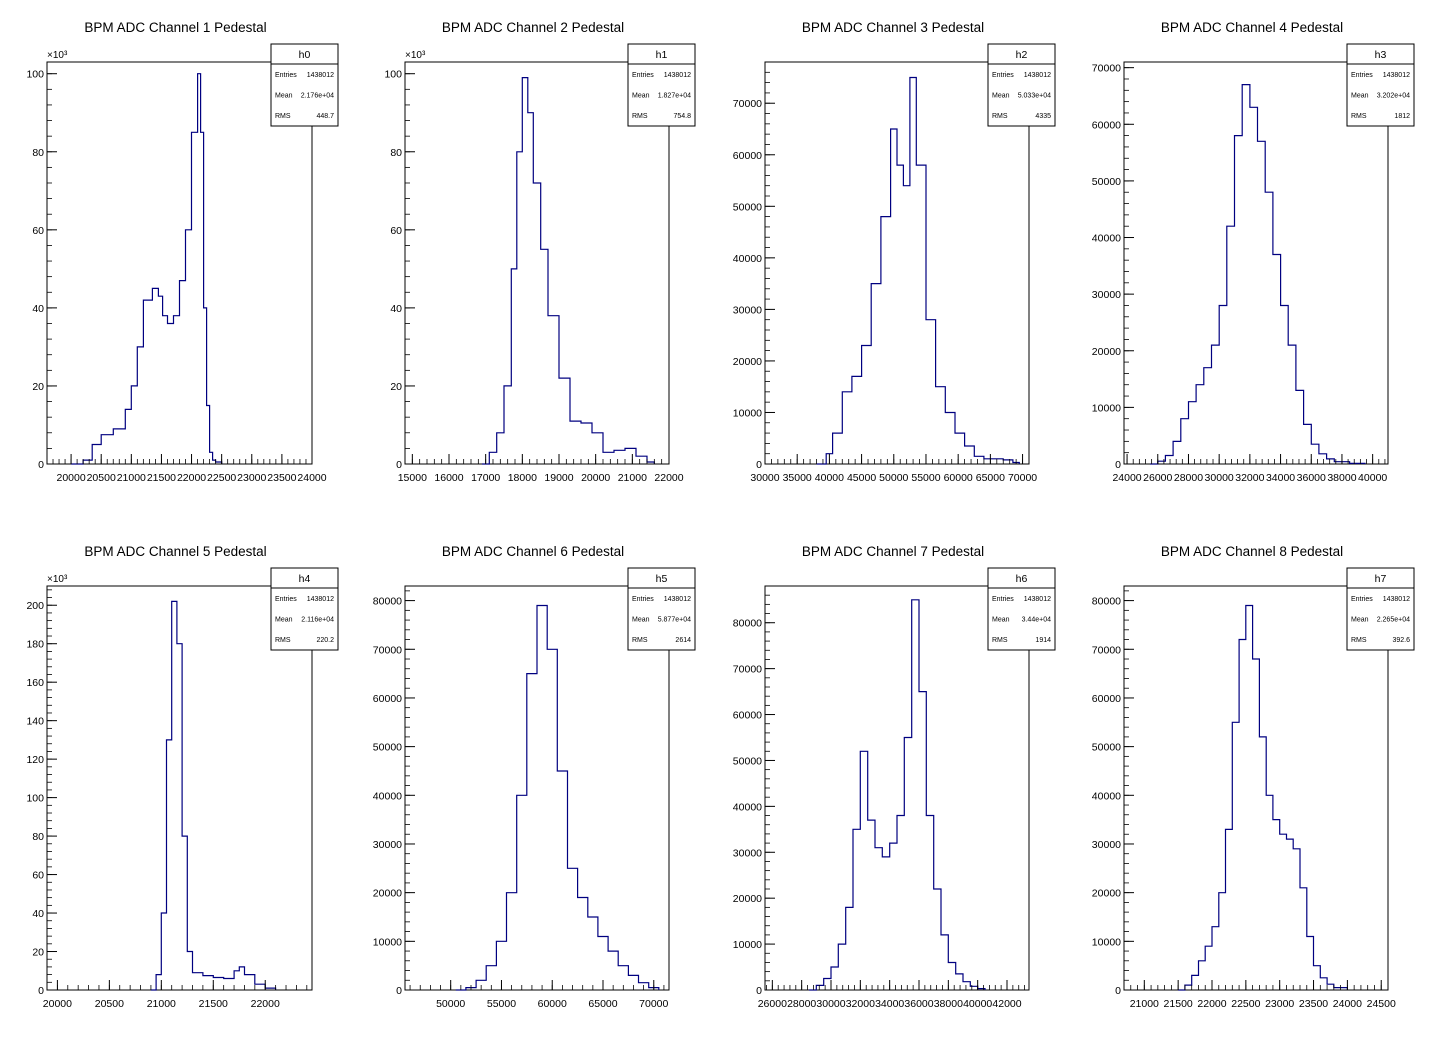  Describe the element at coordinates (1402, 116) in the screenshot. I see `stats-value: 1812` at that location.